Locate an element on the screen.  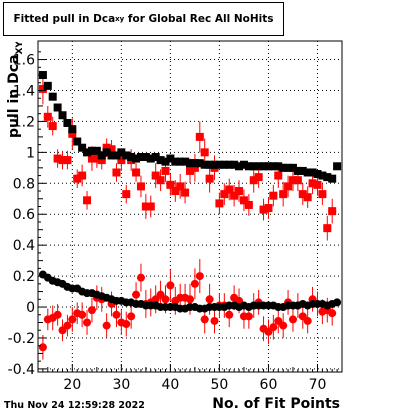
x-tick-label: 20 is located at coordinates (72, 385).